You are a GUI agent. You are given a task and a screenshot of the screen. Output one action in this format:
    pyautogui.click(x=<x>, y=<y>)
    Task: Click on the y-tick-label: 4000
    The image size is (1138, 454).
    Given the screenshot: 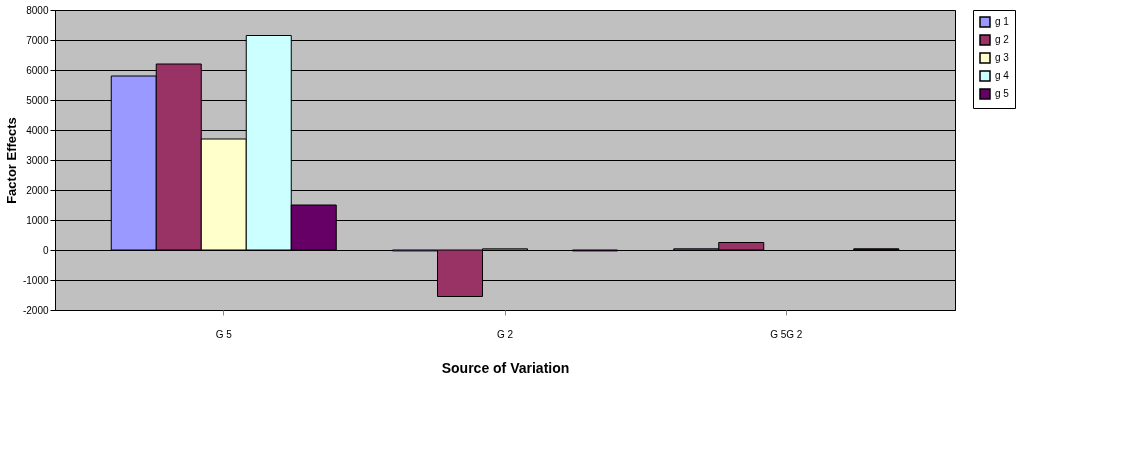 What is the action you would take?
    pyautogui.click(x=37, y=130)
    